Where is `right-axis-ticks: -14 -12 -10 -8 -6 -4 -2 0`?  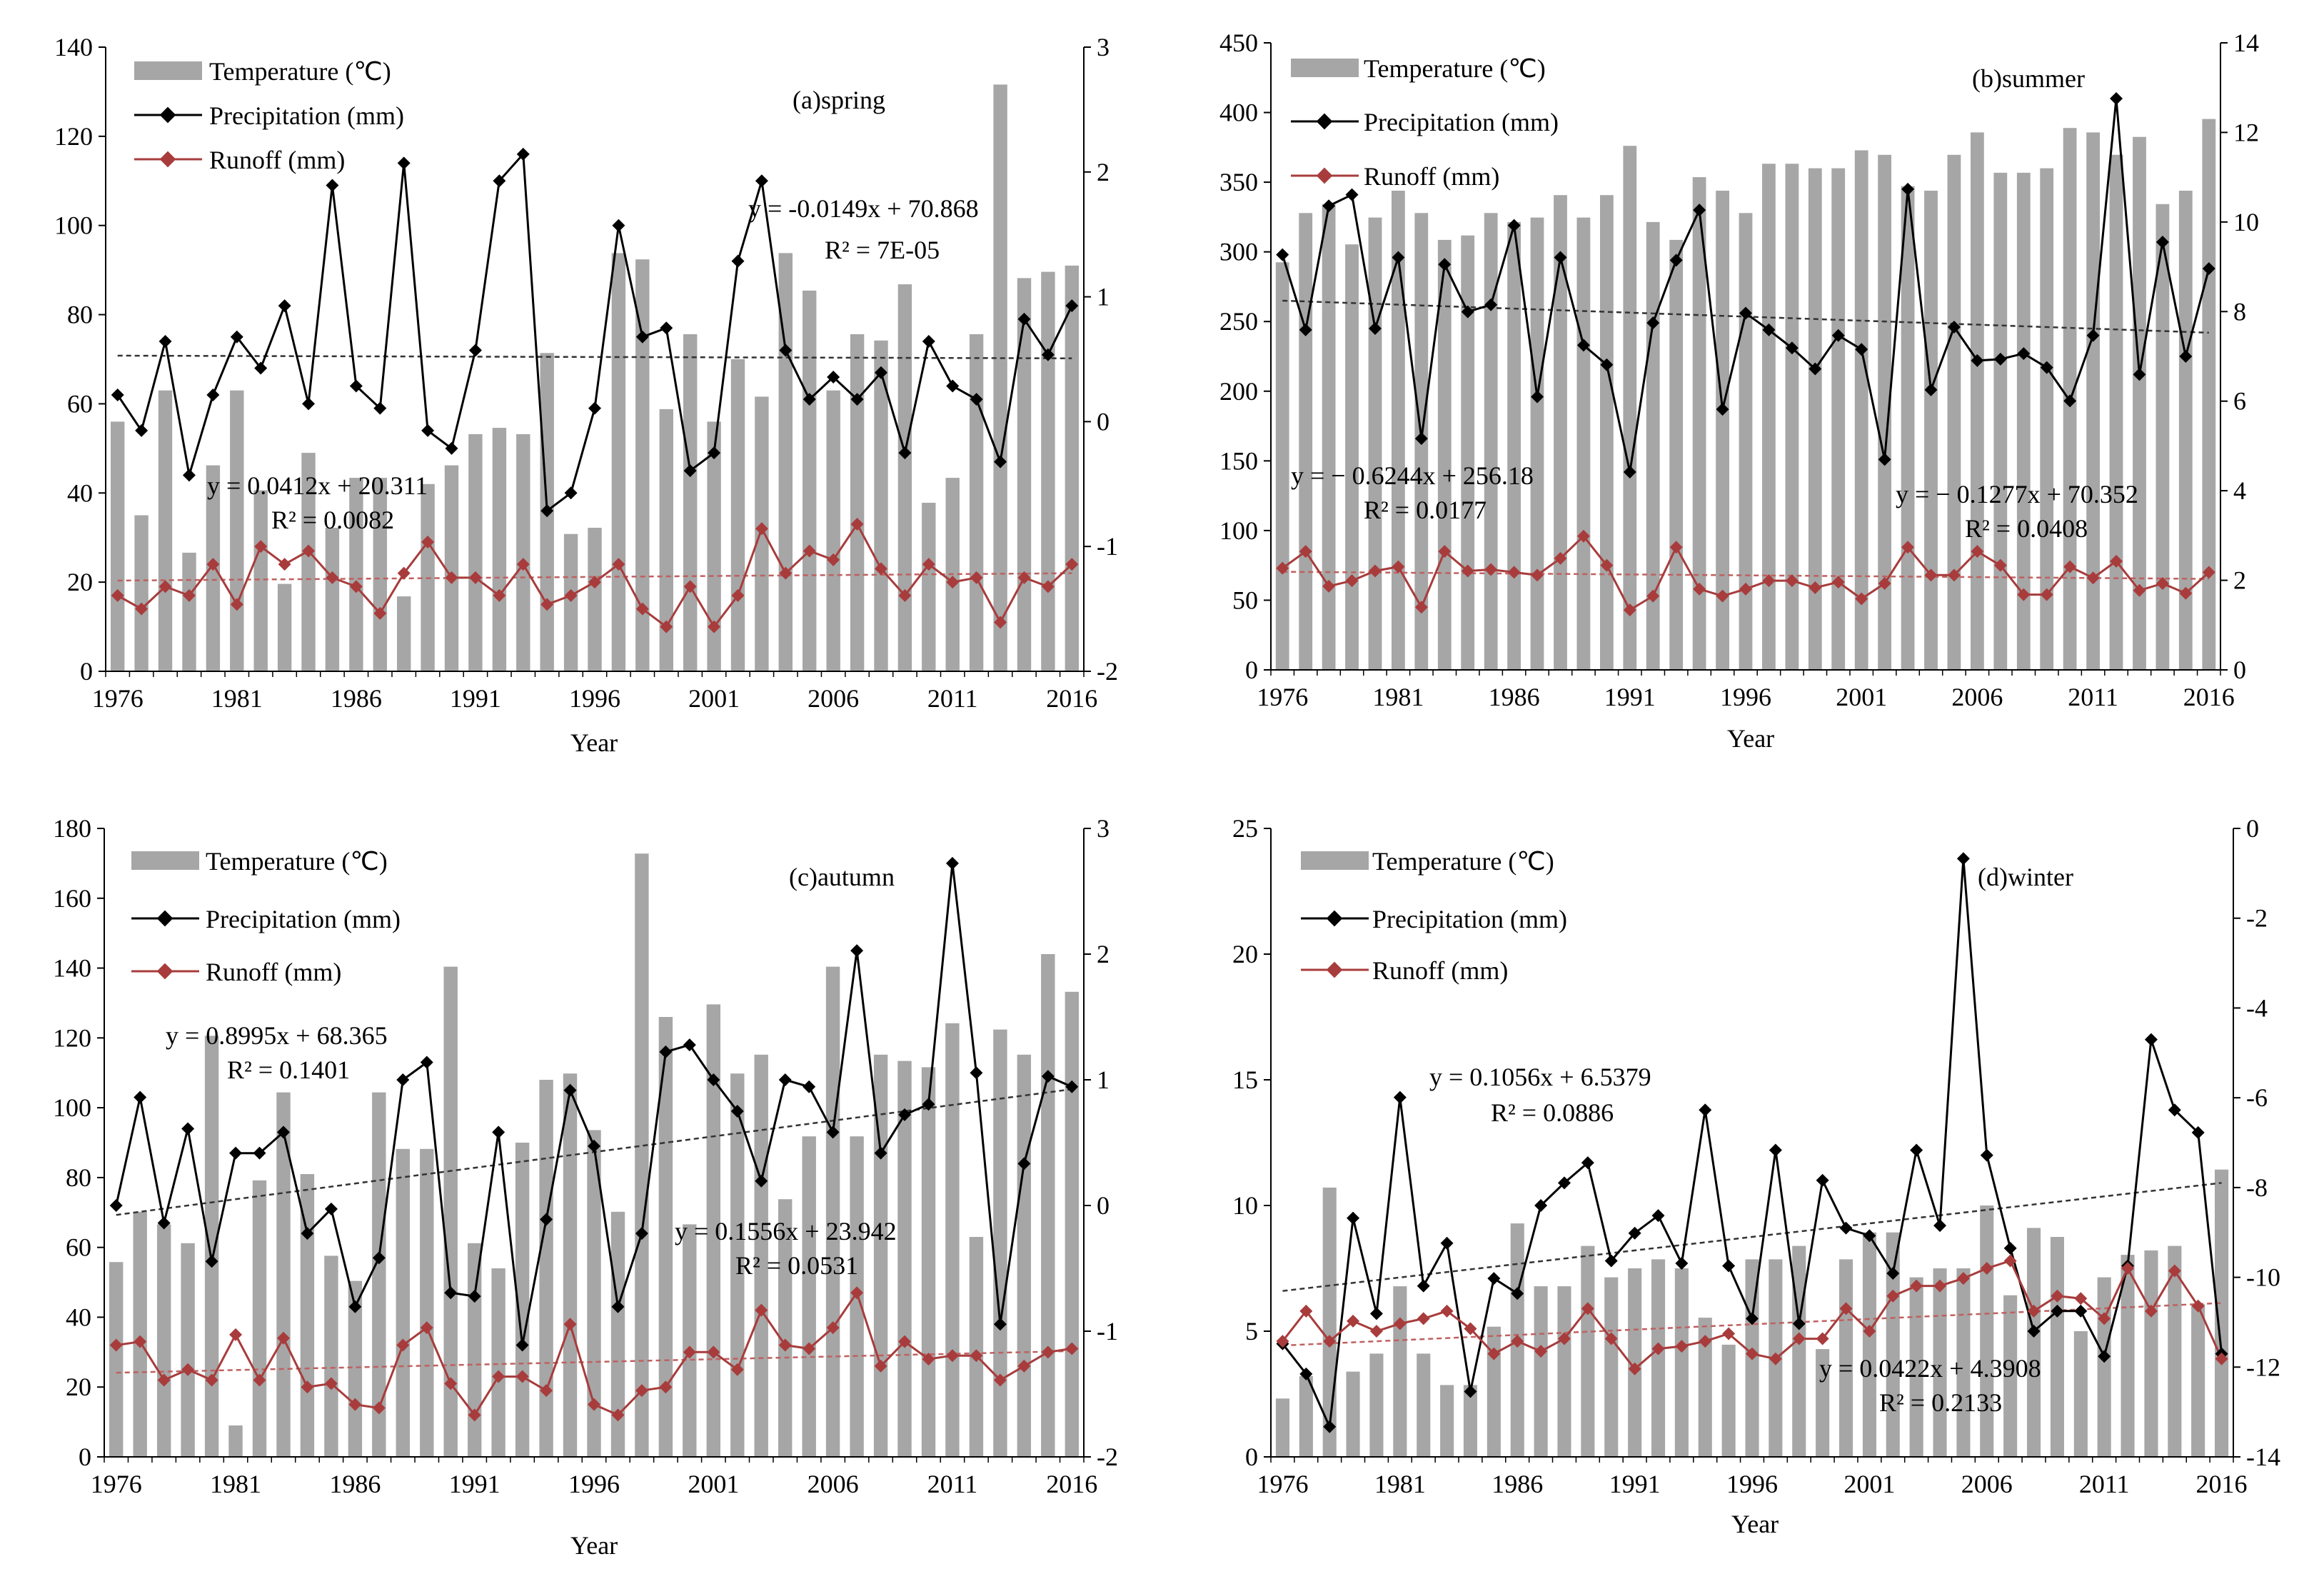
right-axis-ticks: -14 -12 -10 -8 -6 -4 -2 0 is located at coordinates (2256, 1142).